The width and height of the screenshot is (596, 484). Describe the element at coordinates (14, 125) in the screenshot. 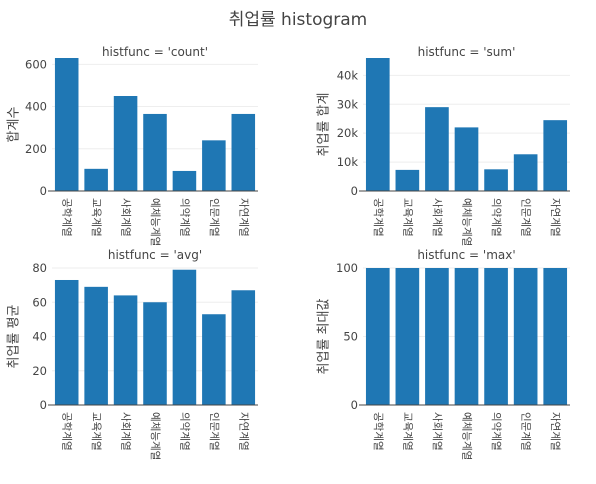

I see `y-axis-label: 합계수` at that location.